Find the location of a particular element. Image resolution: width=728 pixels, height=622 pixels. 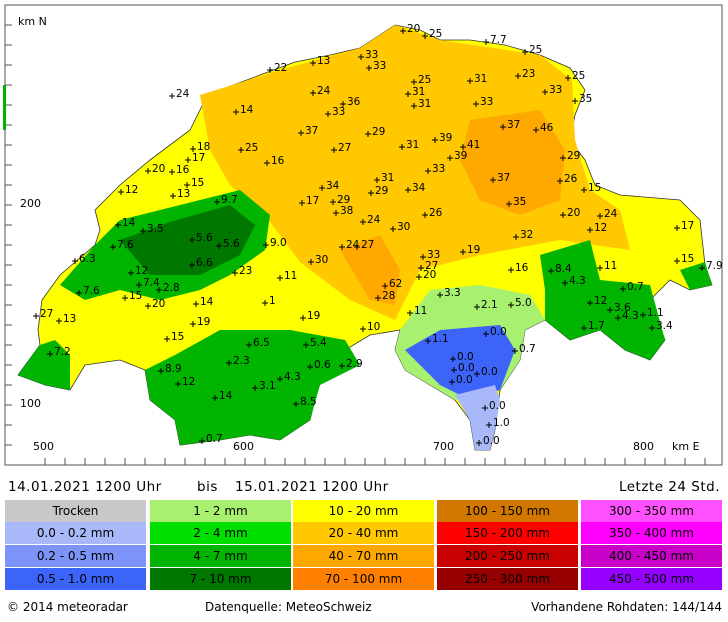

station-value: 13 is located at coordinates (183, 194).